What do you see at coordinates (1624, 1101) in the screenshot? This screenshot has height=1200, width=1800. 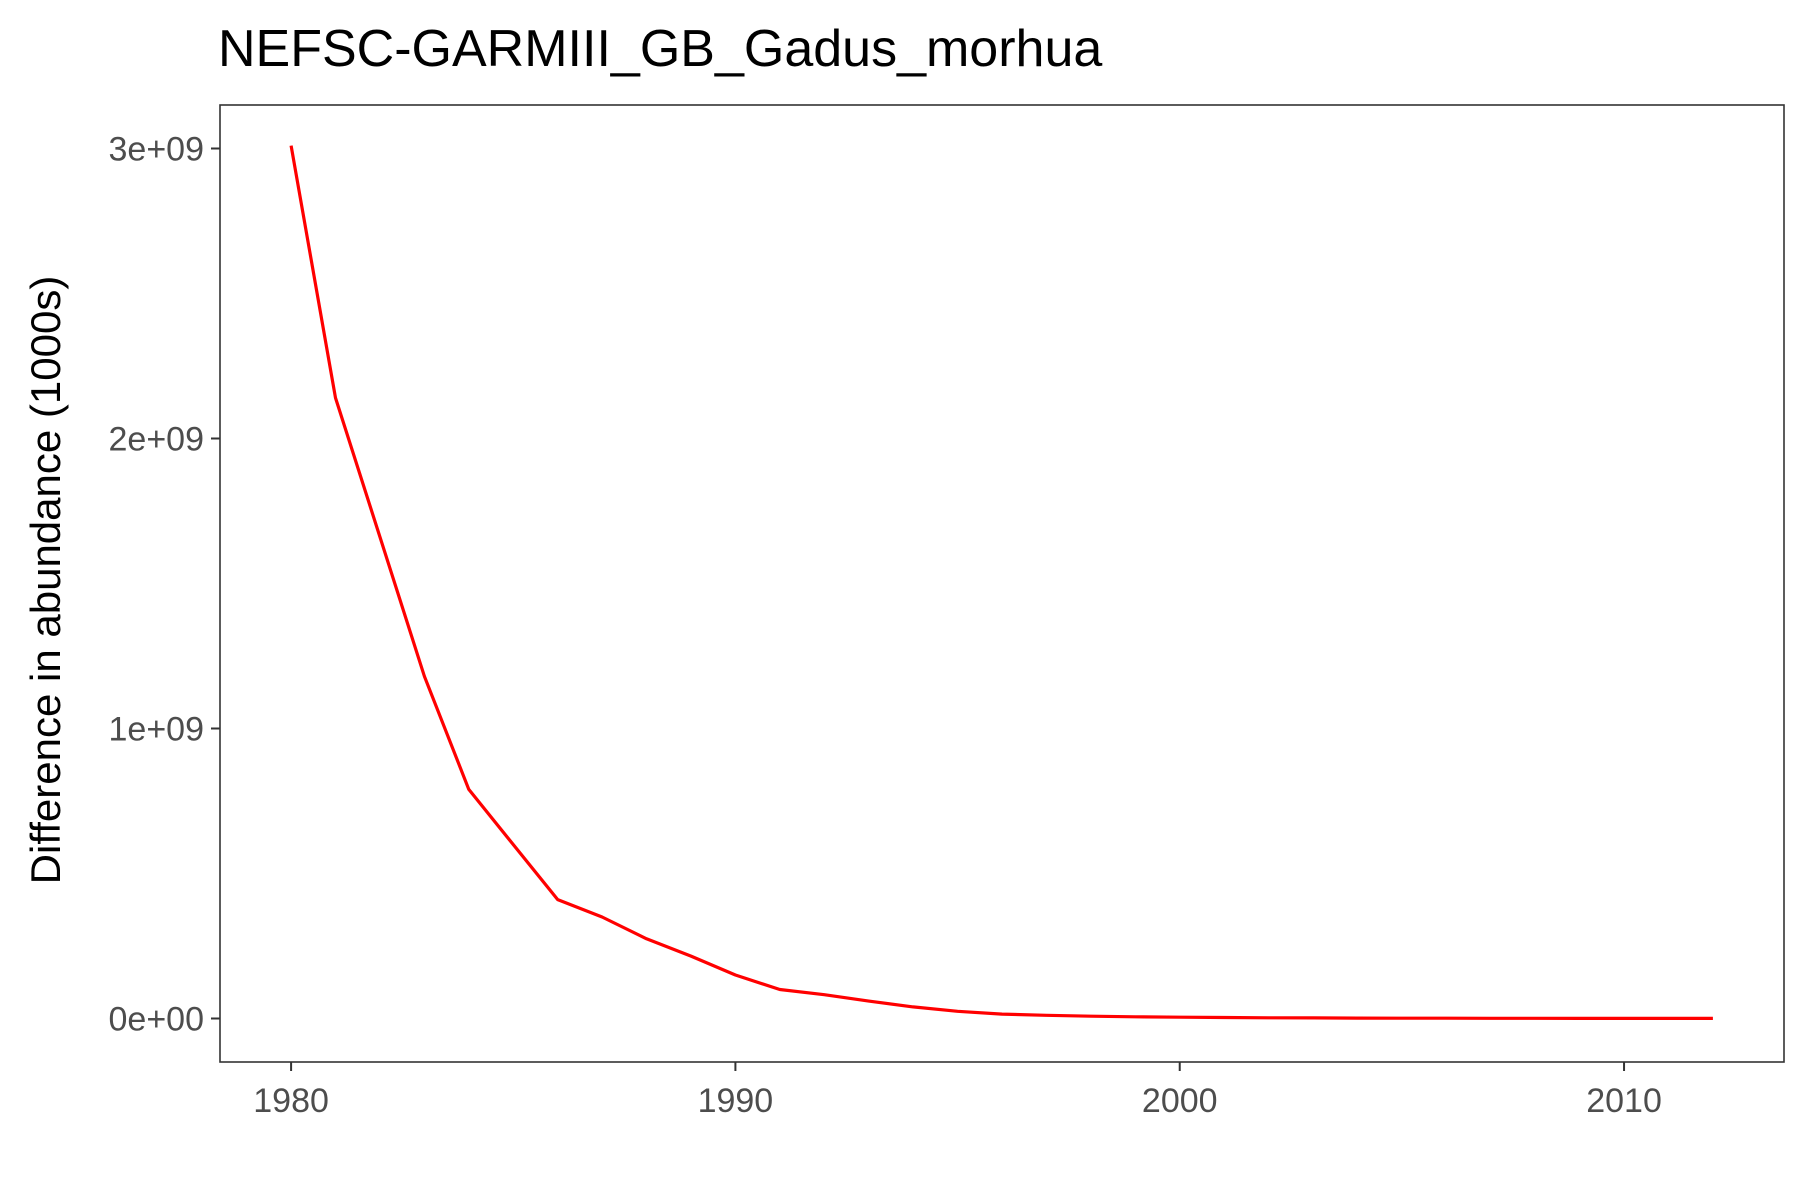 I see `x-tick-label: 2010` at bounding box center [1624, 1101].